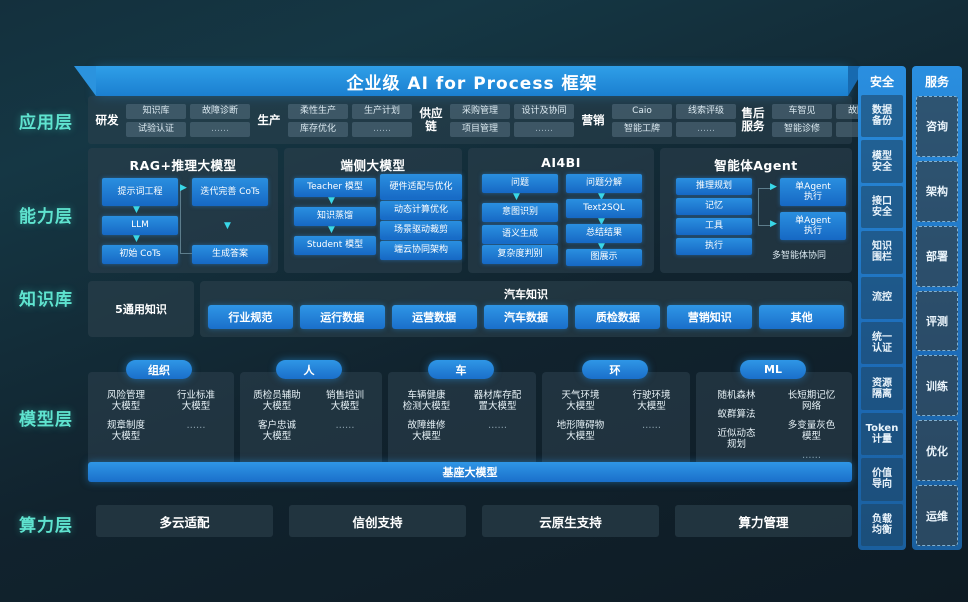 The width and height of the screenshot is (968, 602). What do you see at coordinates (520, 183) in the screenshot?
I see `capability-node: 问题` at bounding box center [520, 183].